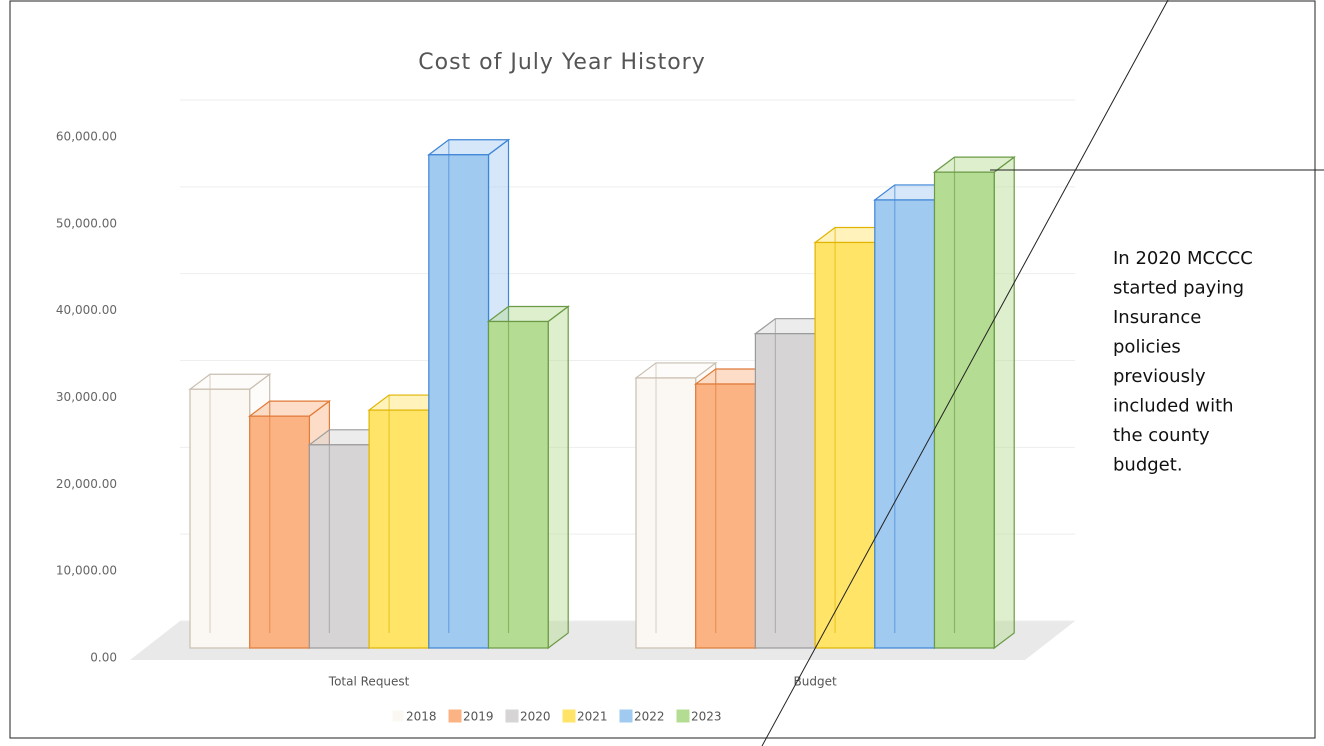  What do you see at coordinates (86, 397) in the screenshot?
I see `y-tick-label: 30,000.00` at bounding box center [86, 397].